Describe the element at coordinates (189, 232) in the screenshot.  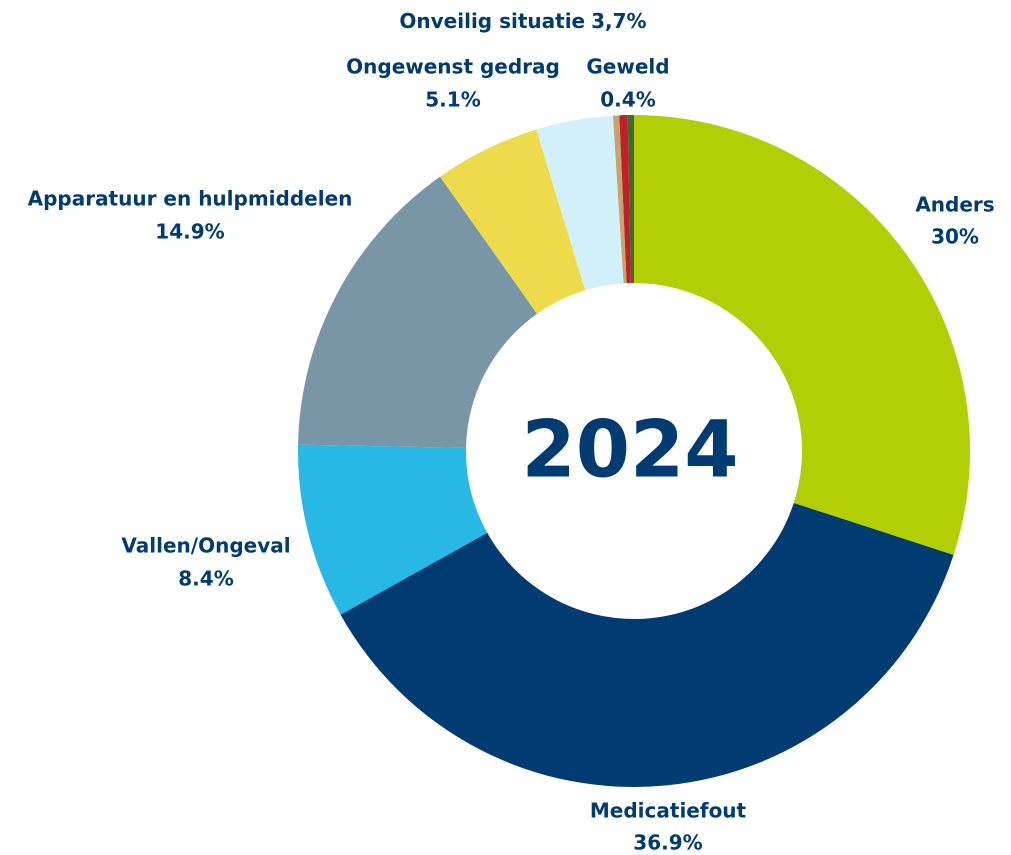
I see `value-label: 14.9%` at that location.